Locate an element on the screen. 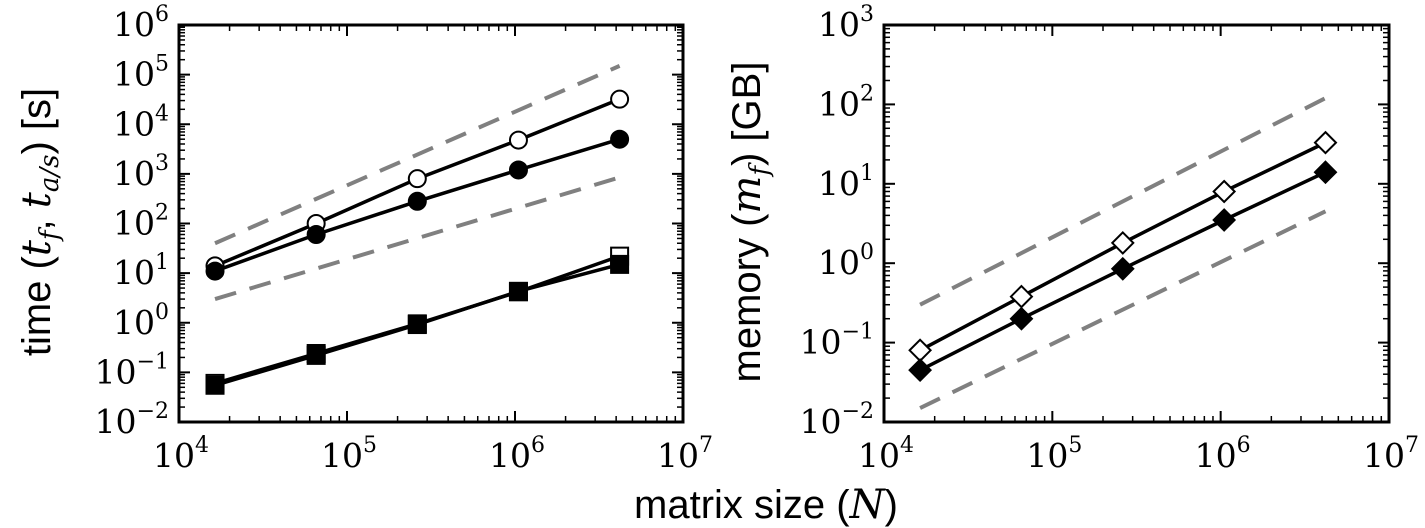 The height and width of the screenshot is (528, 1425). memory-x-tick-label: 105 is located at coordinates (1054, 454).